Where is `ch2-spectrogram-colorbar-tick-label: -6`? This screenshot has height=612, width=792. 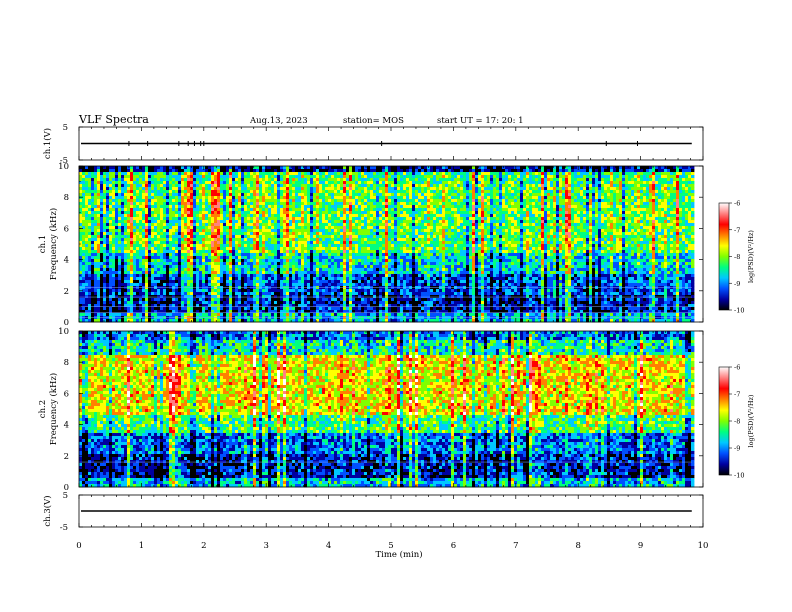 ch2-spectrogram-colorbar-tick-label: -6 is located at coordinates (737, 368).